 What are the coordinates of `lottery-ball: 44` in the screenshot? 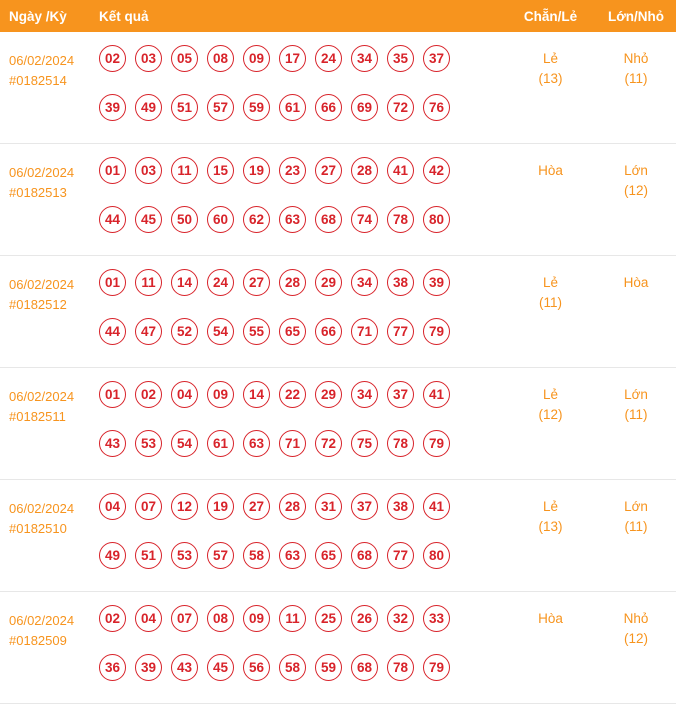 It's located at (112, 331).